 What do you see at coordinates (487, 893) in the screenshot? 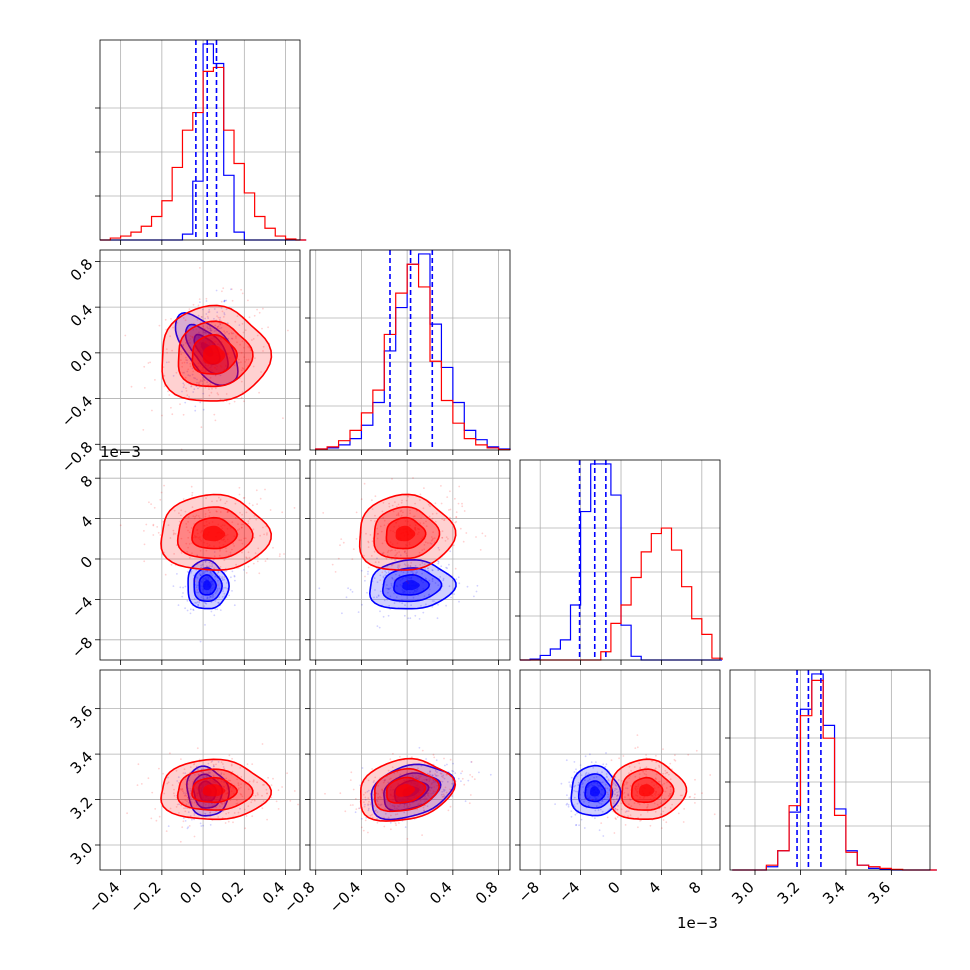
I see `tick-label-x: 0.8` at bounding box center [487, 893].